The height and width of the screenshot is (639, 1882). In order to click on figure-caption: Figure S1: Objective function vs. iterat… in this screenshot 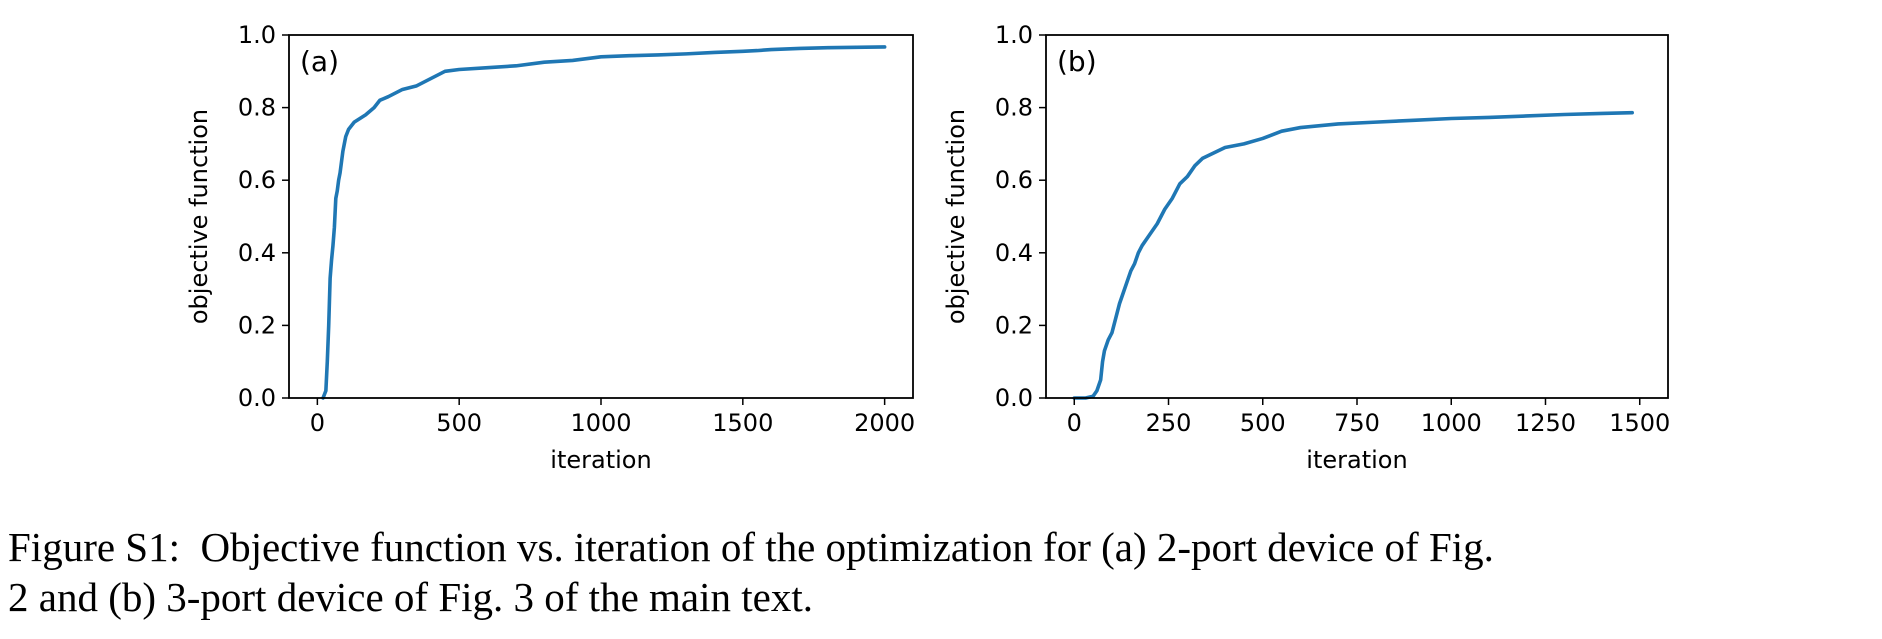, I will do `click(751, 572)`.